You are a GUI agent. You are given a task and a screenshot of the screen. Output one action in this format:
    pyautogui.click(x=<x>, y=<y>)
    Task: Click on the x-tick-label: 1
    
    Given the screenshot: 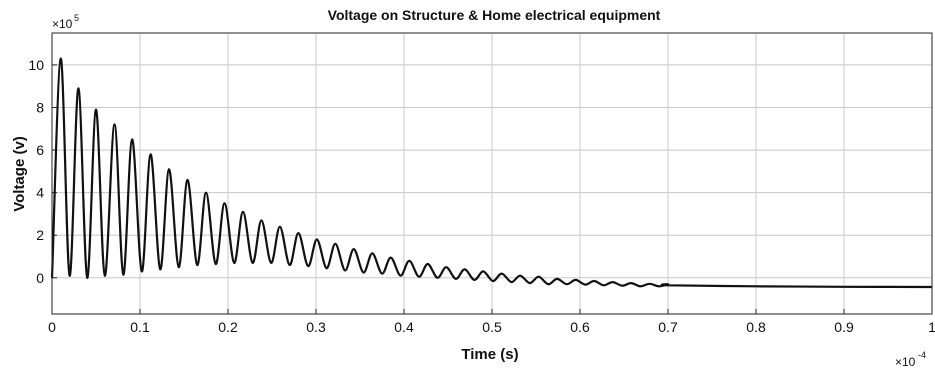 What is the action you would take?
    pyautogui.click(x=931, y=327)
    